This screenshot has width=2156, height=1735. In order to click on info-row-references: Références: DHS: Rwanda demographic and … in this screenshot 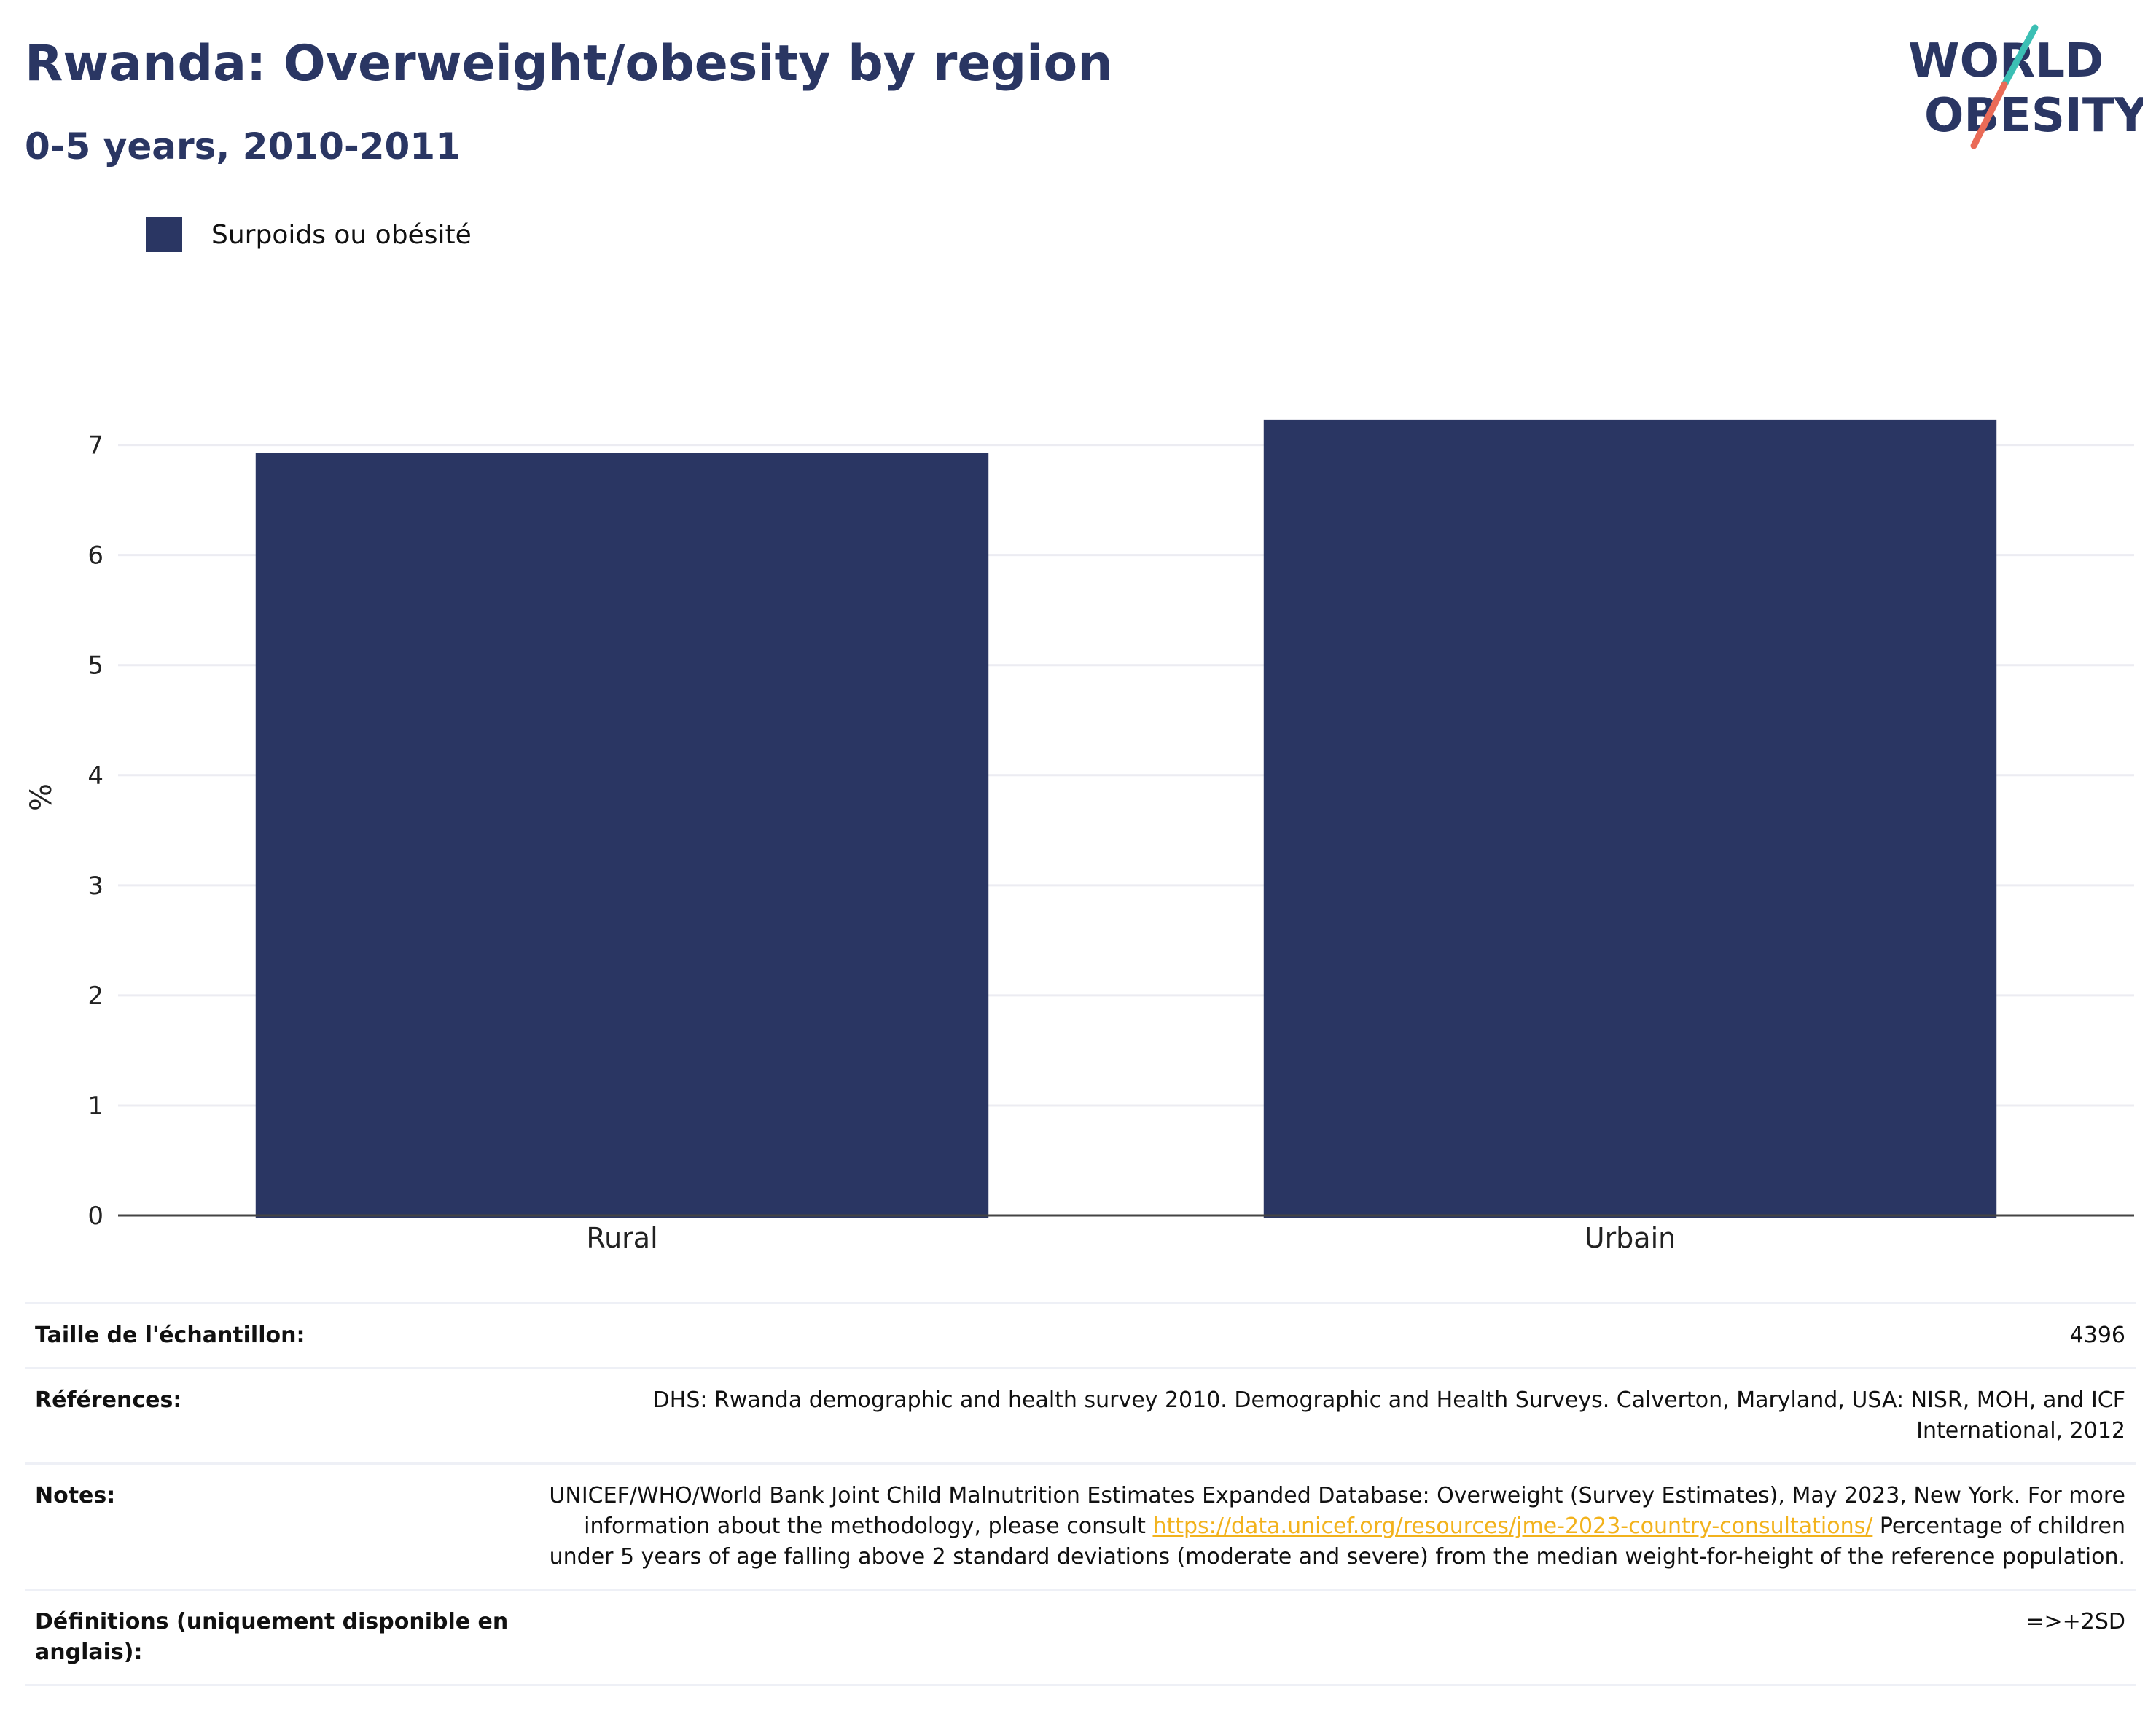, I will do `click(1081, 1415)`.